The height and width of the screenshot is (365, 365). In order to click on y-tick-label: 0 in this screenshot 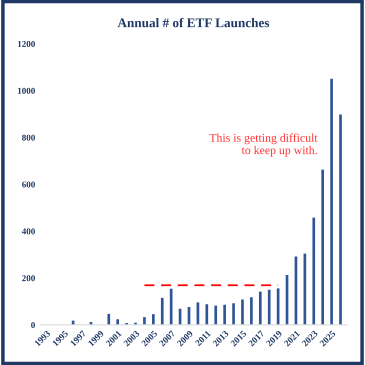, I will do `click(33, 325)`.